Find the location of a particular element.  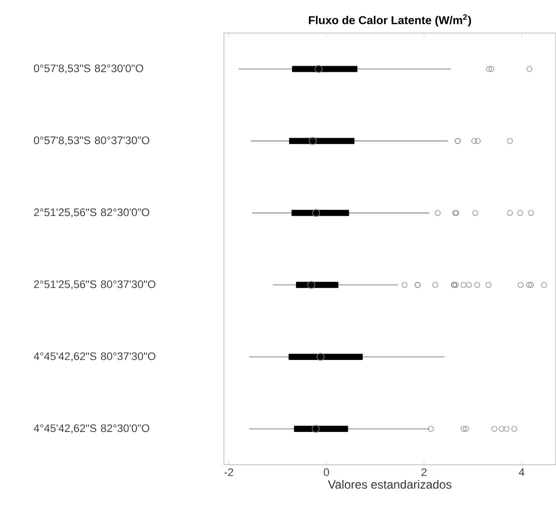

x-tick-label: 2 is located at coordinates (424, 472).